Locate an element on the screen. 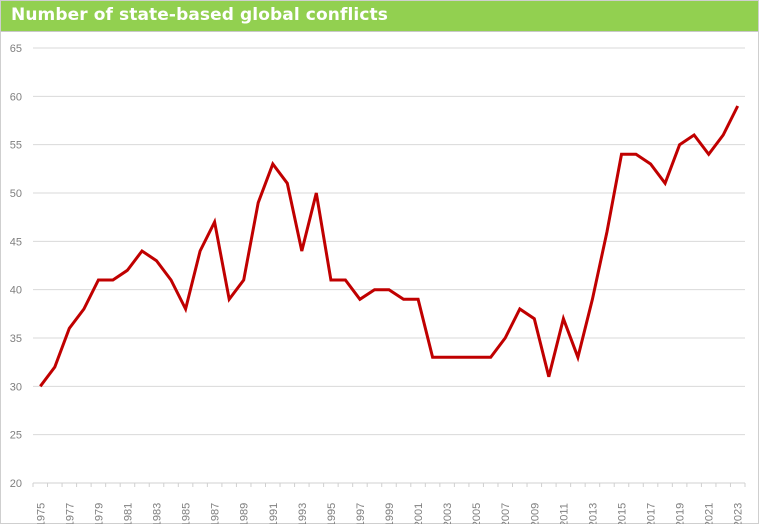 The width and height of the screenshot is (759, 524). y-tick-label: 65 is located at coordinates (16, 49).